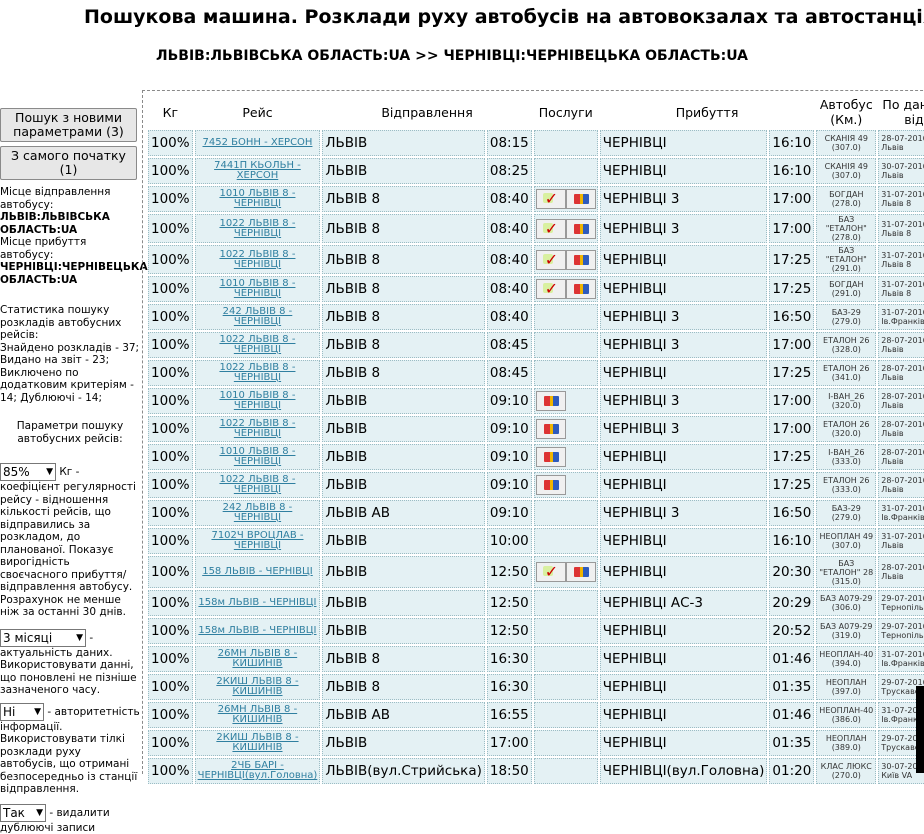 This screenshot has width=924, height=834. What do you see at coordinates (902, 424) in the screenshot?
I see `date-line: 28-07-2016 (5)` at bounding box center [902, 424].